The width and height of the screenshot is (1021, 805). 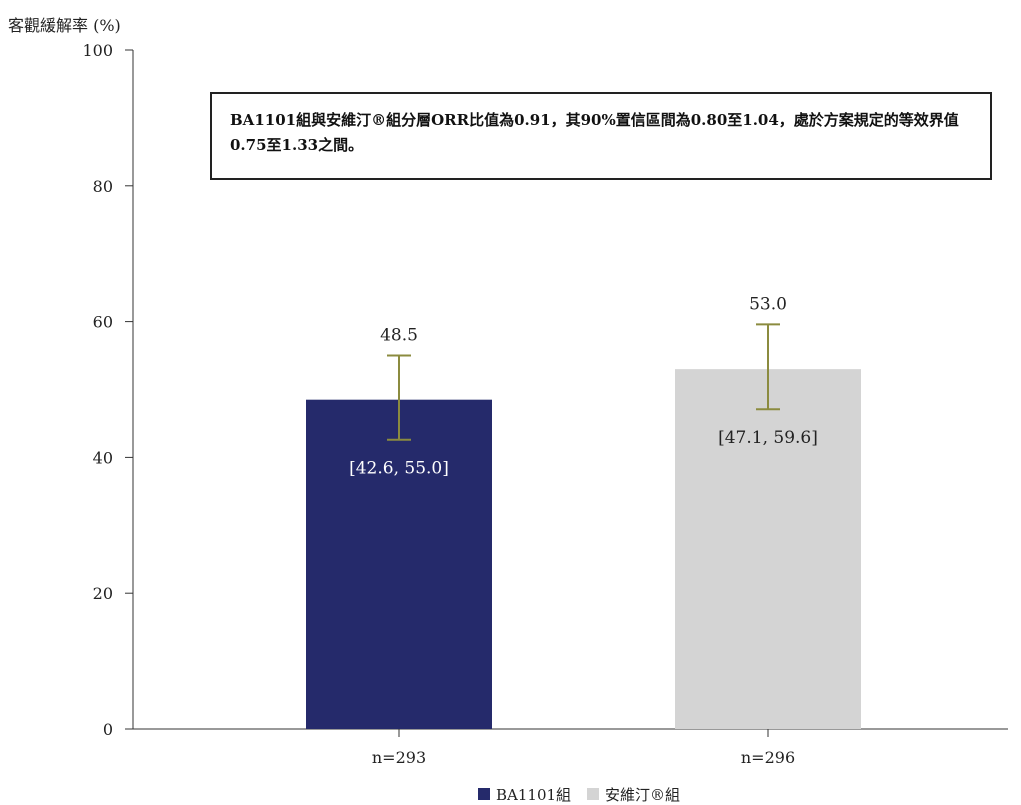 What do you see at coordinates (768, 438) in the screenshot?
I see `ci-label: [47.1, 59.6]` at bounding box center [768, 438].